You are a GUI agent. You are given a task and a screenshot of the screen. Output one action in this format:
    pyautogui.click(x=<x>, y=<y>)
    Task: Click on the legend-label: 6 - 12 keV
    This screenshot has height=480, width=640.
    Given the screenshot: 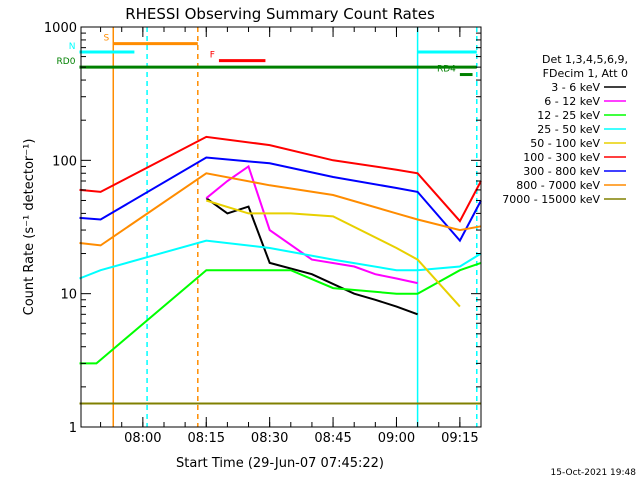 What is the action you would take?
    pyautogui.click(x=572, y=101)
    